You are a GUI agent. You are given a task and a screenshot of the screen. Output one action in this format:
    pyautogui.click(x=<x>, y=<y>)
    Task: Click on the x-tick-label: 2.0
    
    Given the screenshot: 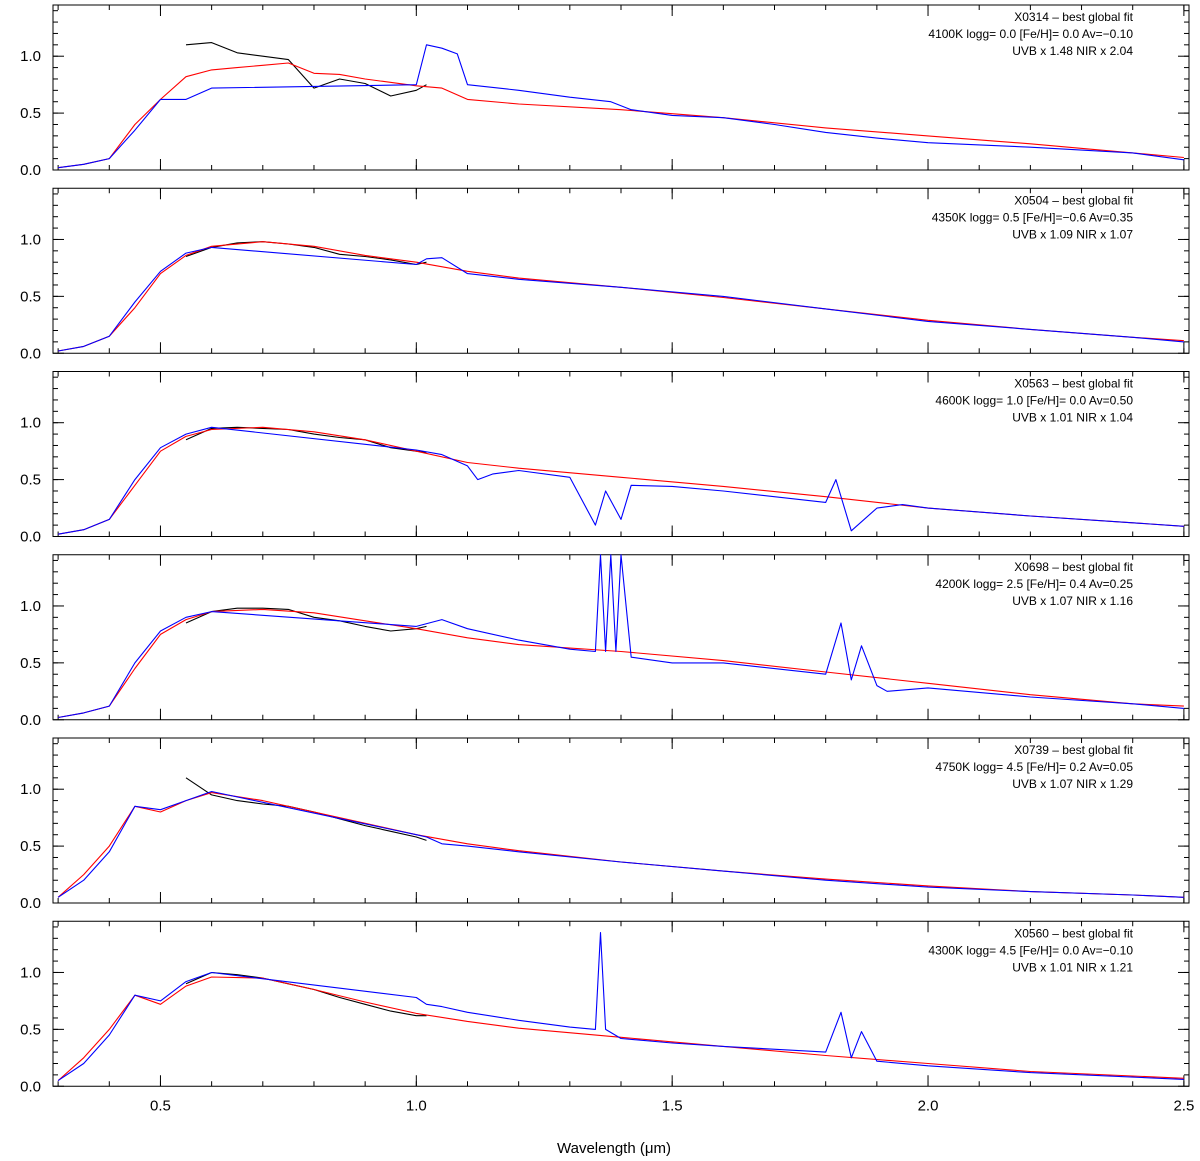 What is the action you would take?
    pyautogui.click(x=928, y=1105)
    